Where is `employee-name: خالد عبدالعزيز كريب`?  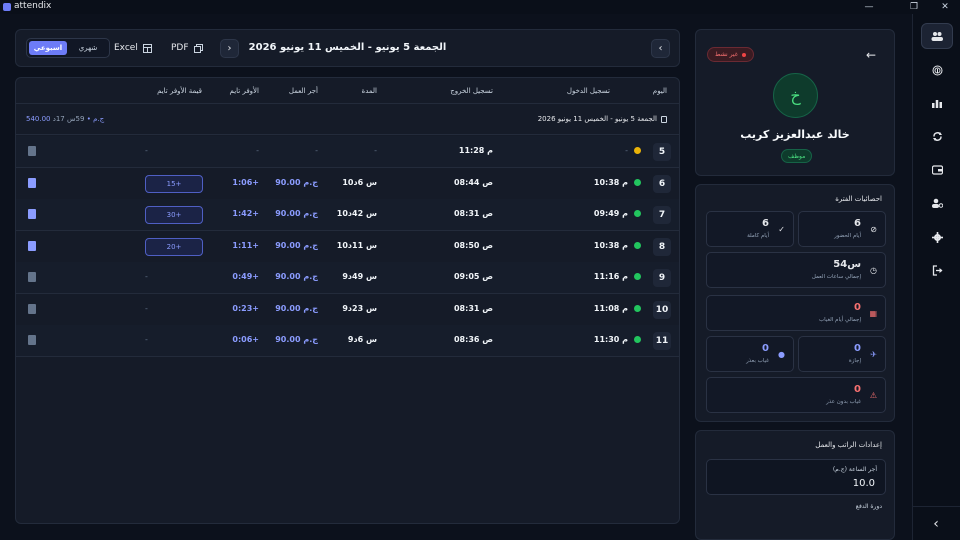
employee-name: خالد عبدالعزيز كريب is located at coordinates (795, 134).